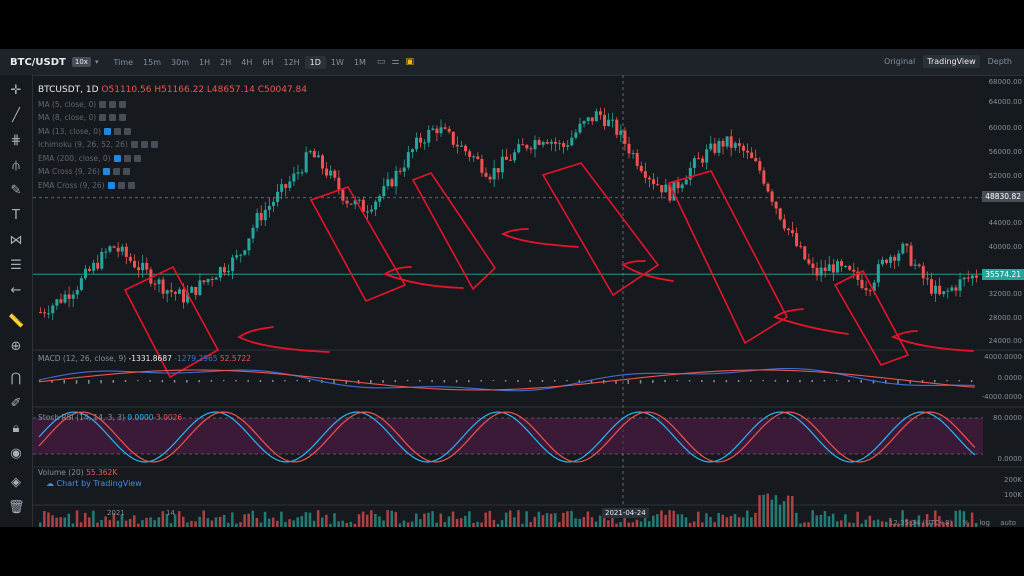 The image size is (1024, 576). Describe the element at coordinates (395, 62) in the screenshot. I see `settings-sliders-icon: ⚌` at that location.